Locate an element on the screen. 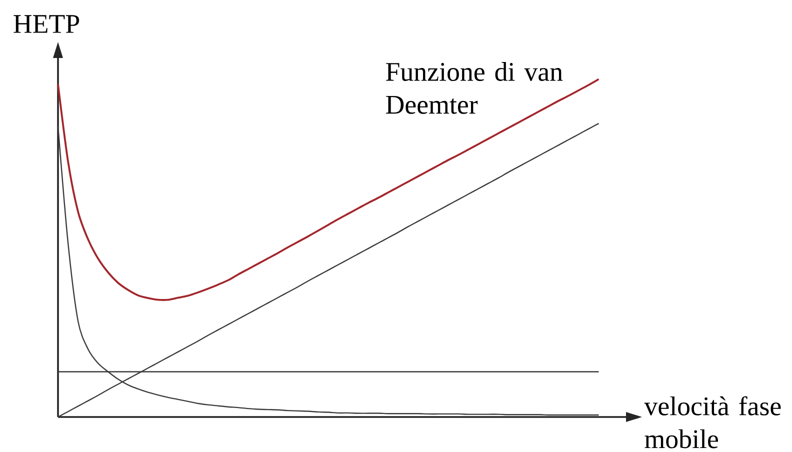  y-axis-title: HETP is located at coordinates (47, 24).